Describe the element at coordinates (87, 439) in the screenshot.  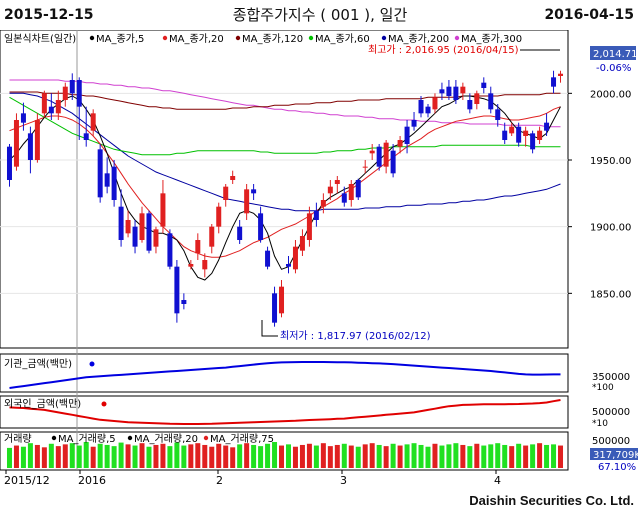
I see `vol-ma-item: MA_거래량,5` at that location.